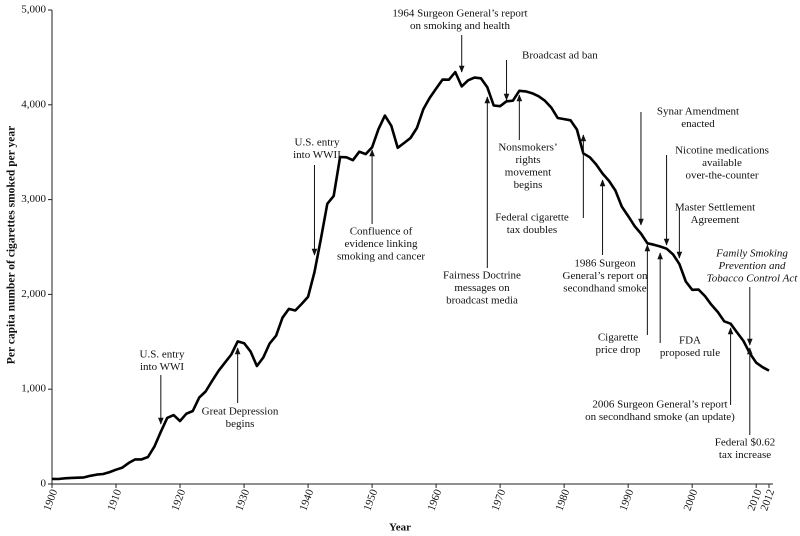 This screenshot has height=536, width=800. I want to click on annotation-text: Prevention and, so click(751, 266).